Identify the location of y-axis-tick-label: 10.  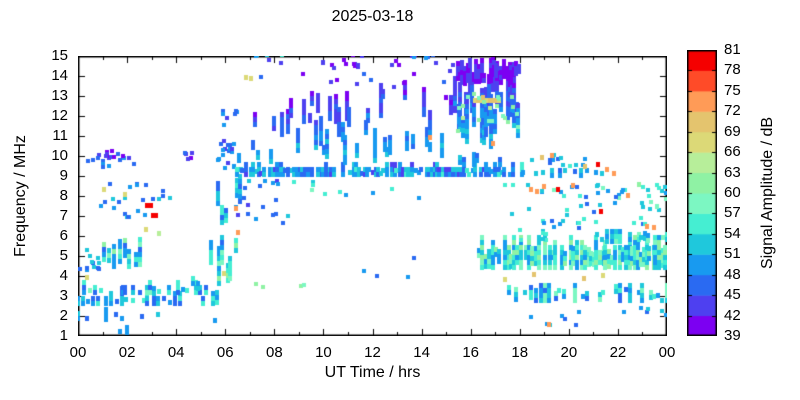
(59, 155).